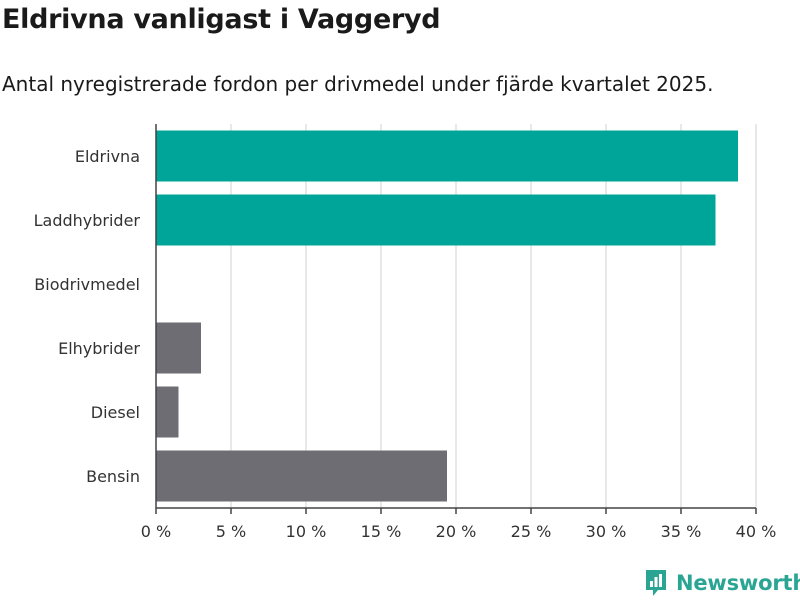 The width and height of the screenshot is (800, 600). I want to click on x-tick-label: 40 %, so click(756, 531).